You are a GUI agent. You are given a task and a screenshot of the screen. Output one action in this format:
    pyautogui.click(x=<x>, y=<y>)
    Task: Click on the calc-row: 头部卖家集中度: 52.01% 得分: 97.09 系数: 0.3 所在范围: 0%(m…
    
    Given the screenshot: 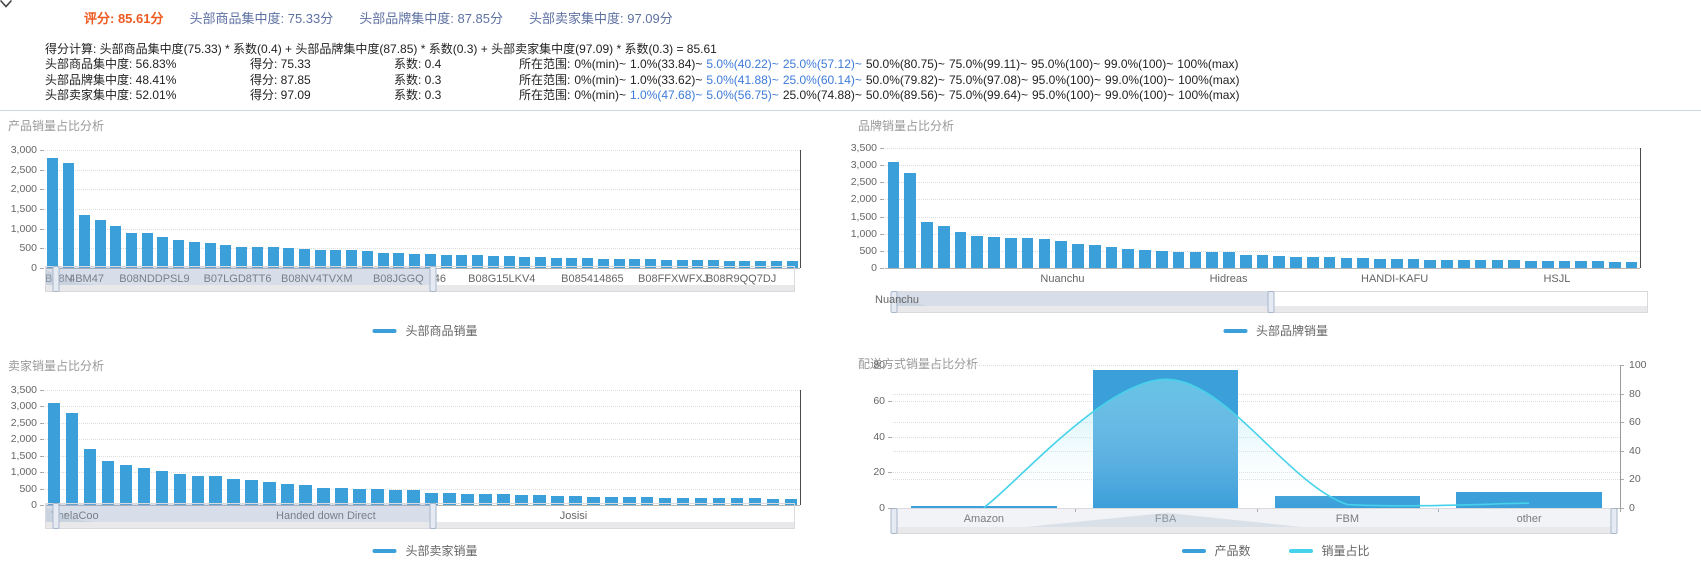 What is the action you would take?
    pyautogui.click(x=868, y=96)
    